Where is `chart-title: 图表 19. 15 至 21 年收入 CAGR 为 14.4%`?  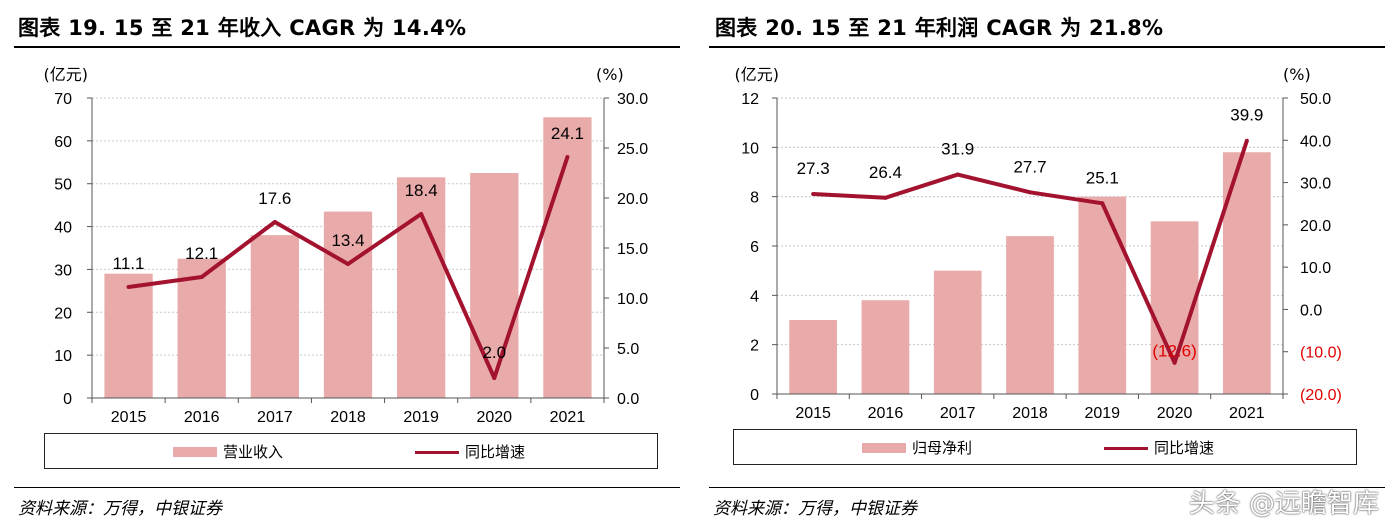 chart-title: 图表 19. 15 至 21 年收入 CAGR 为 14.4% is located at coordinates (242, 28).